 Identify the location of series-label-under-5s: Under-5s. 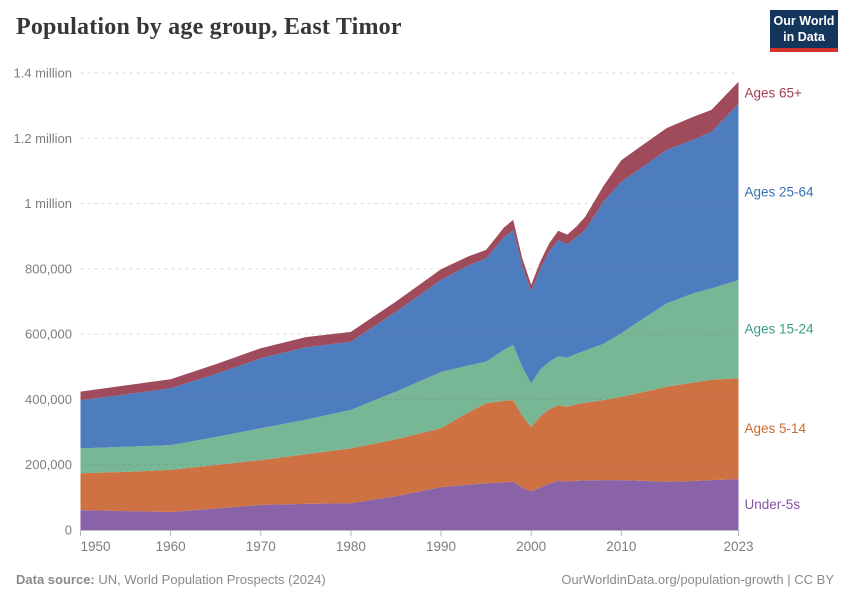
(773, 504).